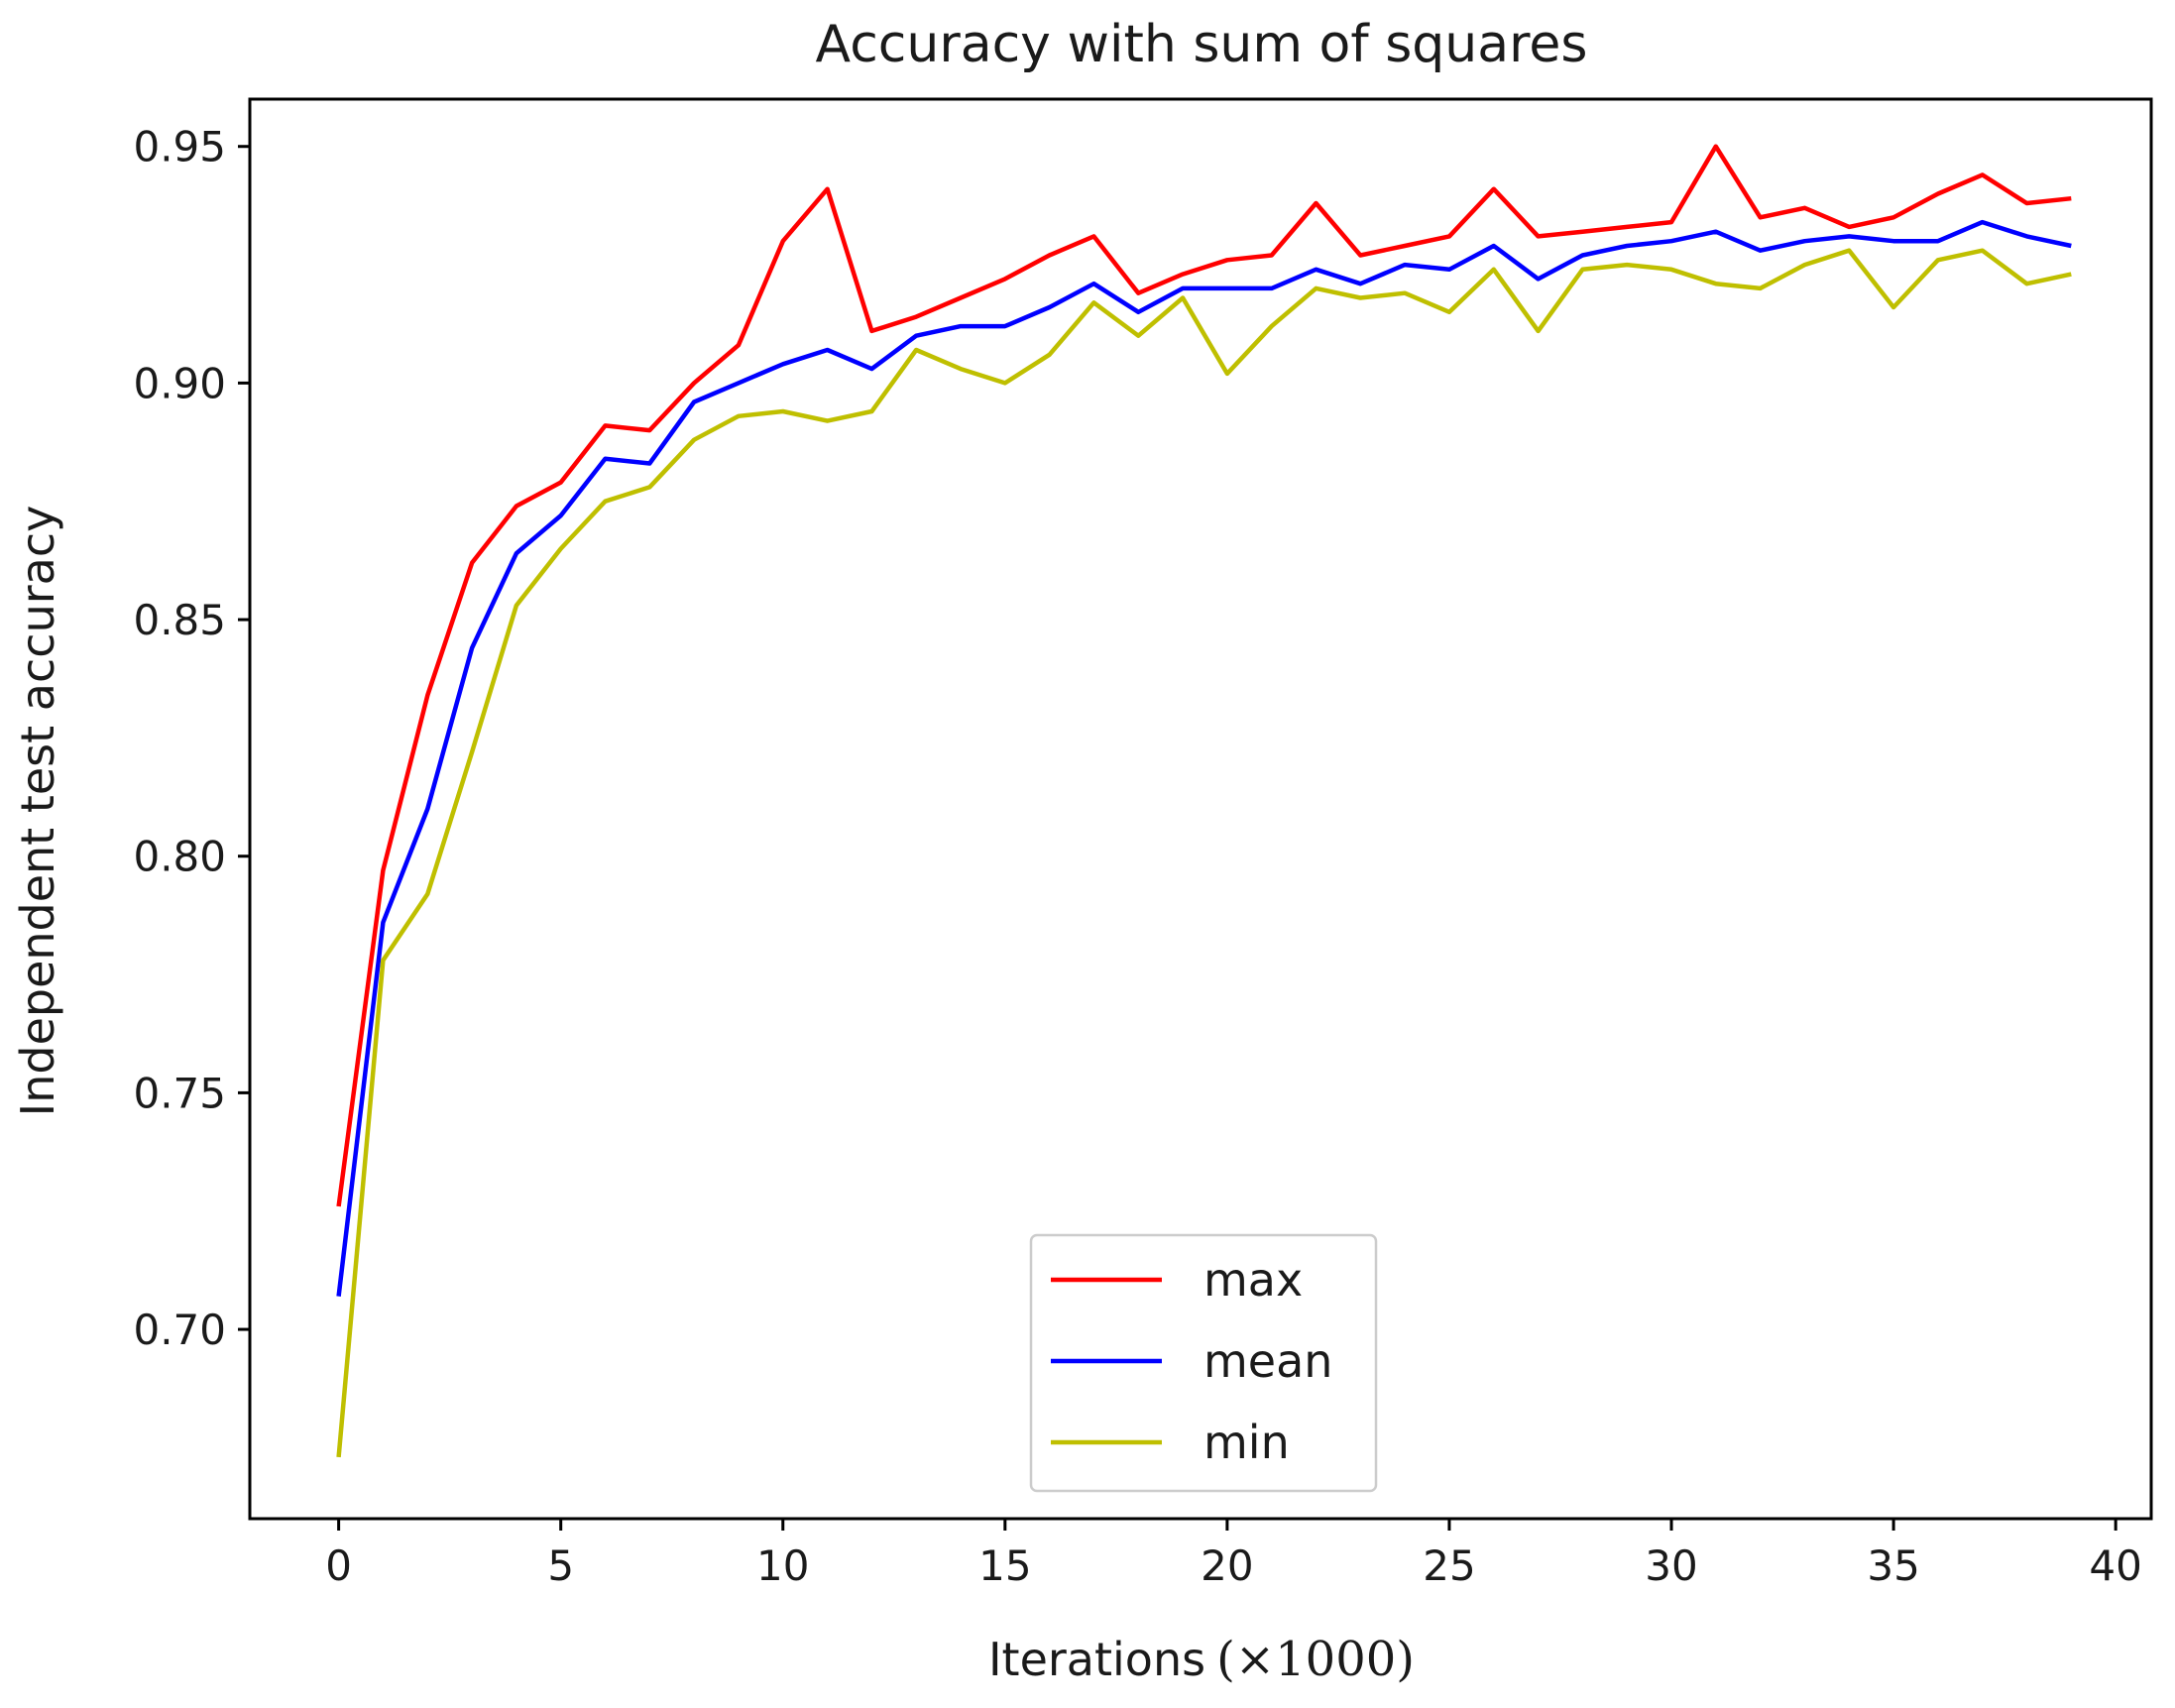 The image size is (2175, 1708). Describe the element at coordinates (560, 1565) in the screenshot. I see `x-tick-label: 5` at that location.